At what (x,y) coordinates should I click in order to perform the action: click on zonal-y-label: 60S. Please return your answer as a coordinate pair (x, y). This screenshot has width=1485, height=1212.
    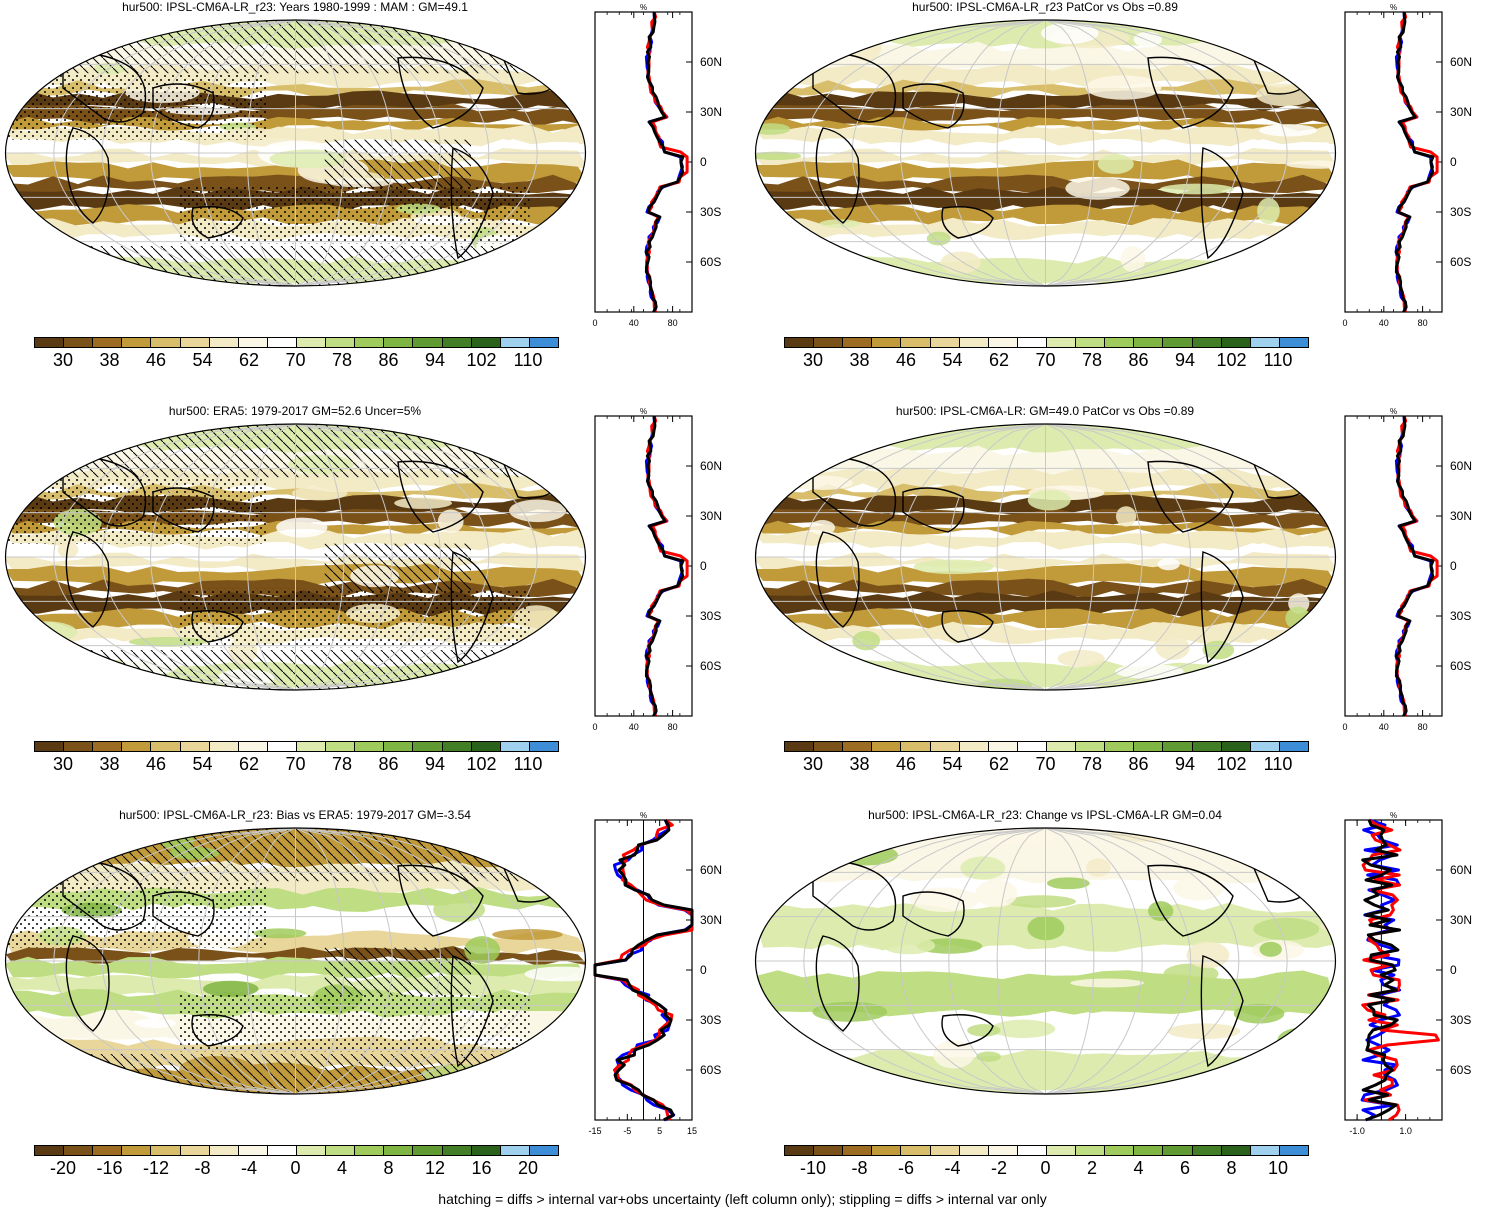
    Looking at the image, I should click on (710, 262).